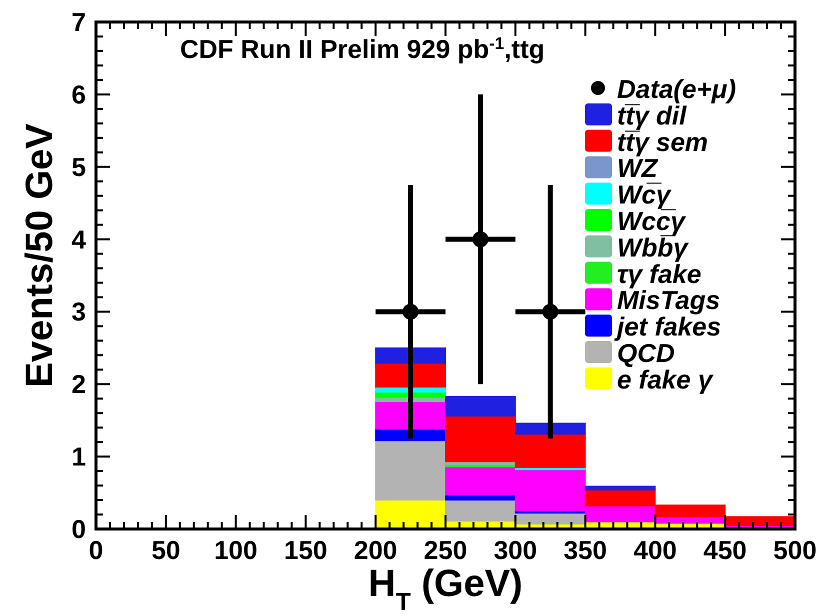  What do you see at coordinates (655, 550) in the screenshot?
I see `x-tick-label: 400` at bounding box center [655, 550].